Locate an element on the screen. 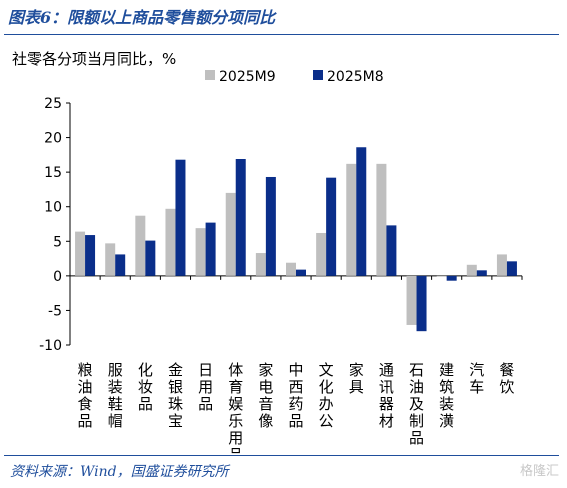 The height and width of the screenshot is (488, 567). y-tick-label: 10 is located at coordinates (53, 208).